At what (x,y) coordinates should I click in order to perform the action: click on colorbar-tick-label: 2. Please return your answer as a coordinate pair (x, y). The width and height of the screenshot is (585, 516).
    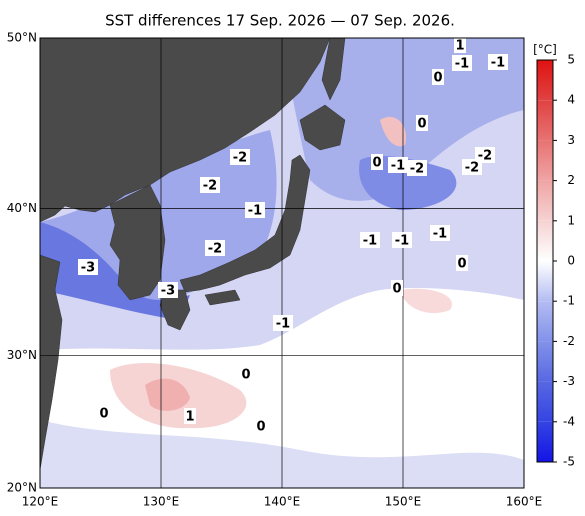
    Looking at the image, I should click on (571, 180).